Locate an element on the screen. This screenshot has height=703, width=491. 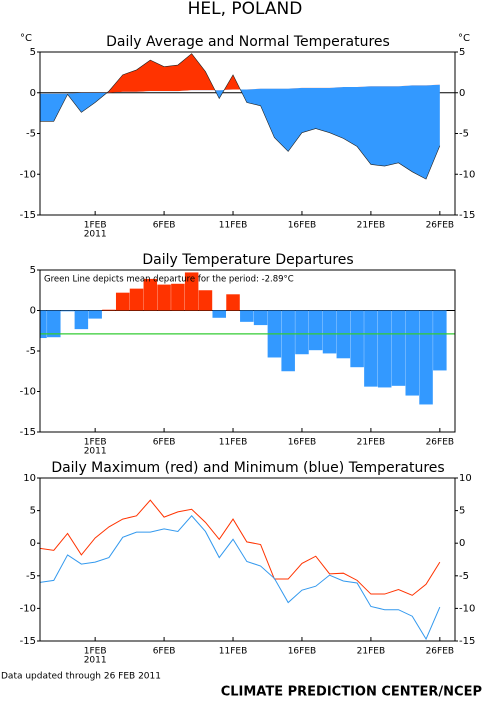
average-outline is located at coordinates (240, 116).